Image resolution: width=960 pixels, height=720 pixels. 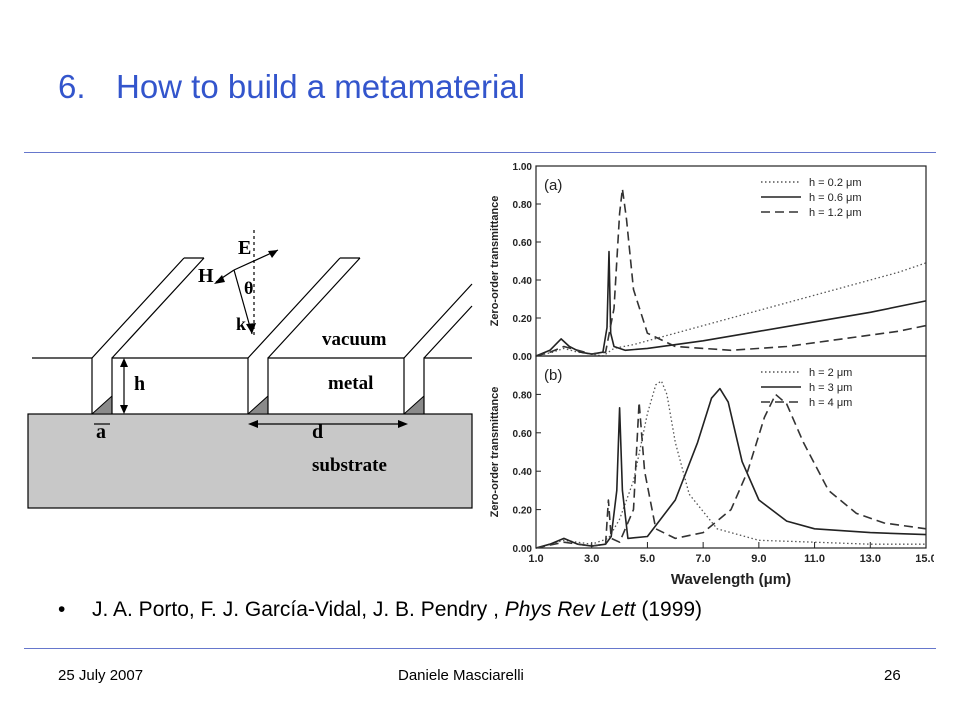 I want to click on panel-a-ytick-label: 0.40, so click(x=523, y=281).